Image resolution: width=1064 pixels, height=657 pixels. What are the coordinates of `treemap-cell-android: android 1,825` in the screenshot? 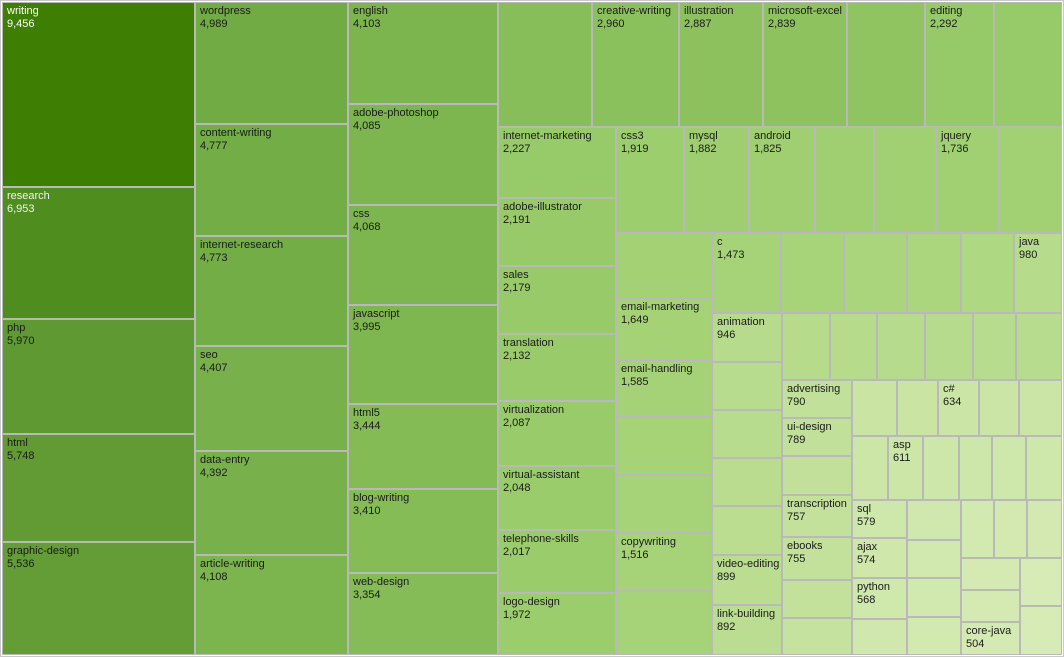 It's located at (782, 180).